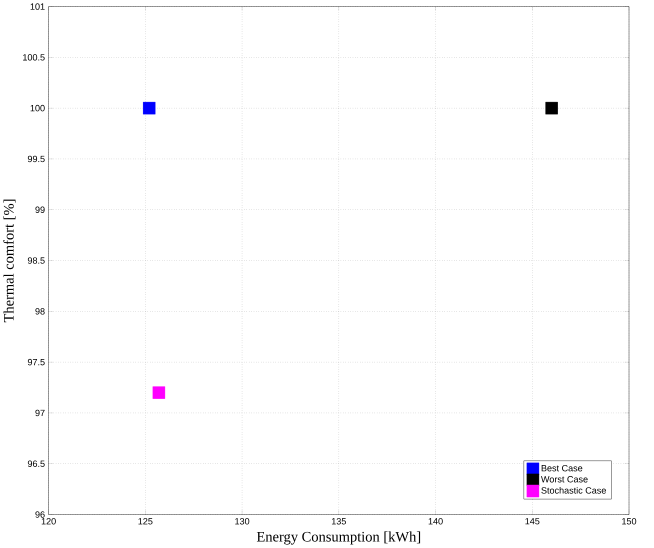 Image resolution: width=654 pixels, height=548 pixels. What do you see at coordinates (339, 521) in the screenshot?
I see `x-tick-label: 135` at bounding box center [339, 521].